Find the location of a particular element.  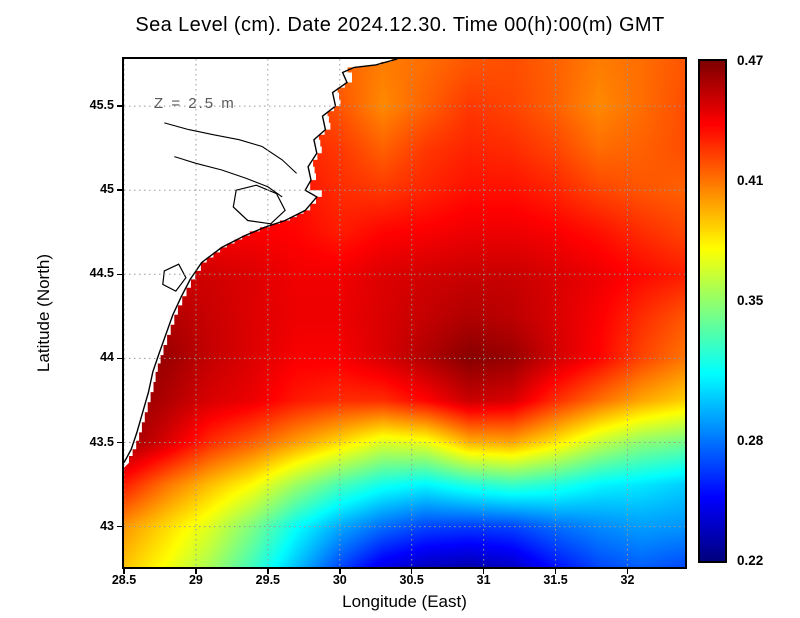

colorbar-tick-label: 0.47 is located at coordinates (750, 60).